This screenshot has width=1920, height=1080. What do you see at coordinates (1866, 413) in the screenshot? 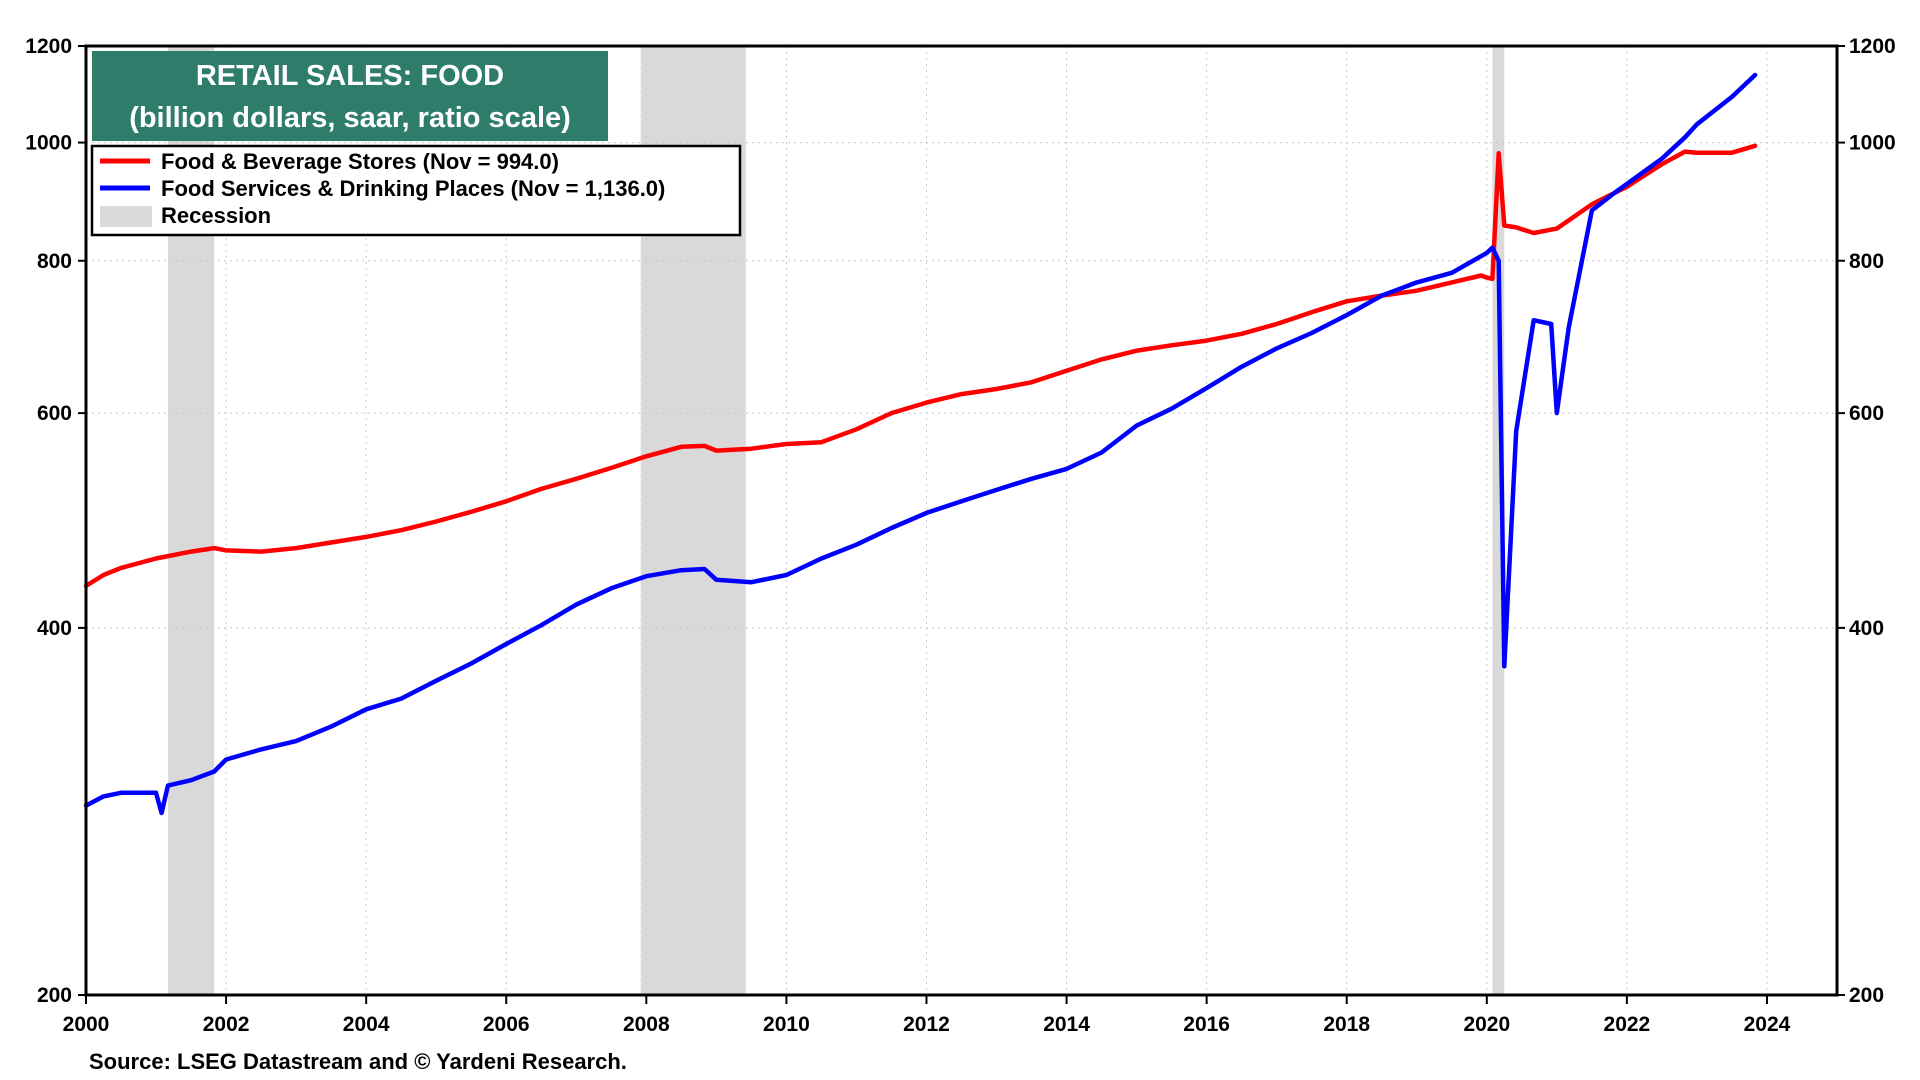
I see `y-tick-label-right: 600` at bounding box center [1866, 413].